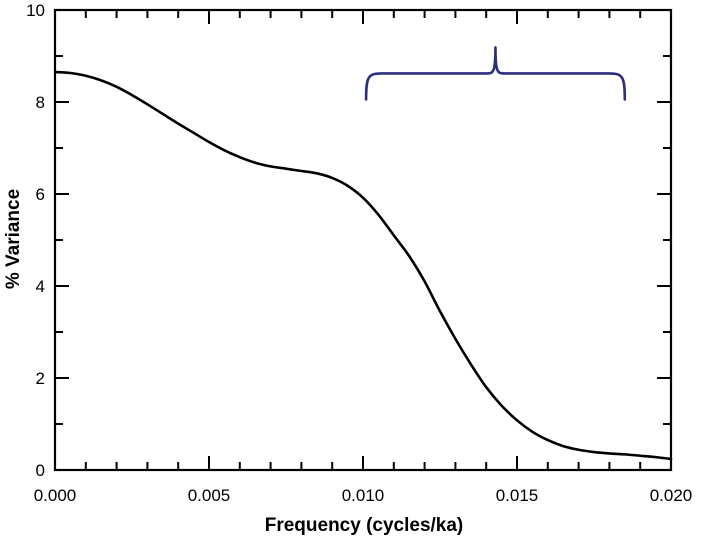  I want to click on y-tick-labels: 0 2 4 6 8 10, so click(35, 240).